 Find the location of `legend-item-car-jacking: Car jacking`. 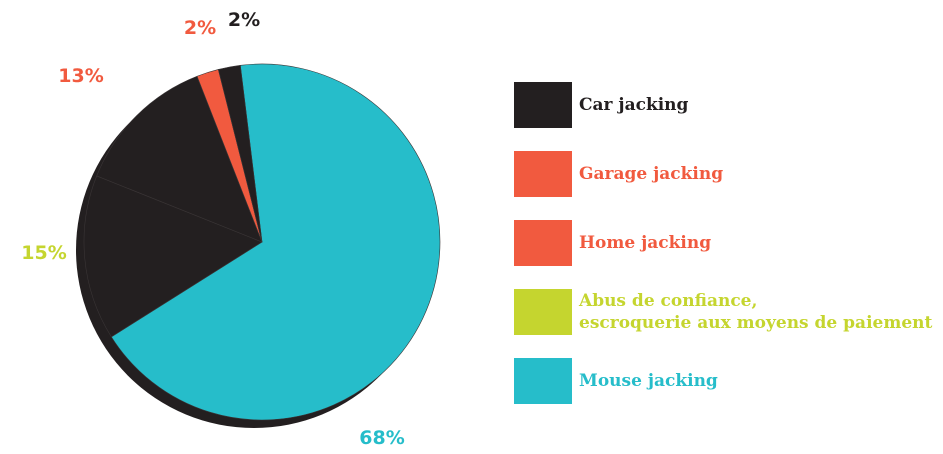

legend-item-car-jacking: Car jacking is located at coordinates (601, 105).